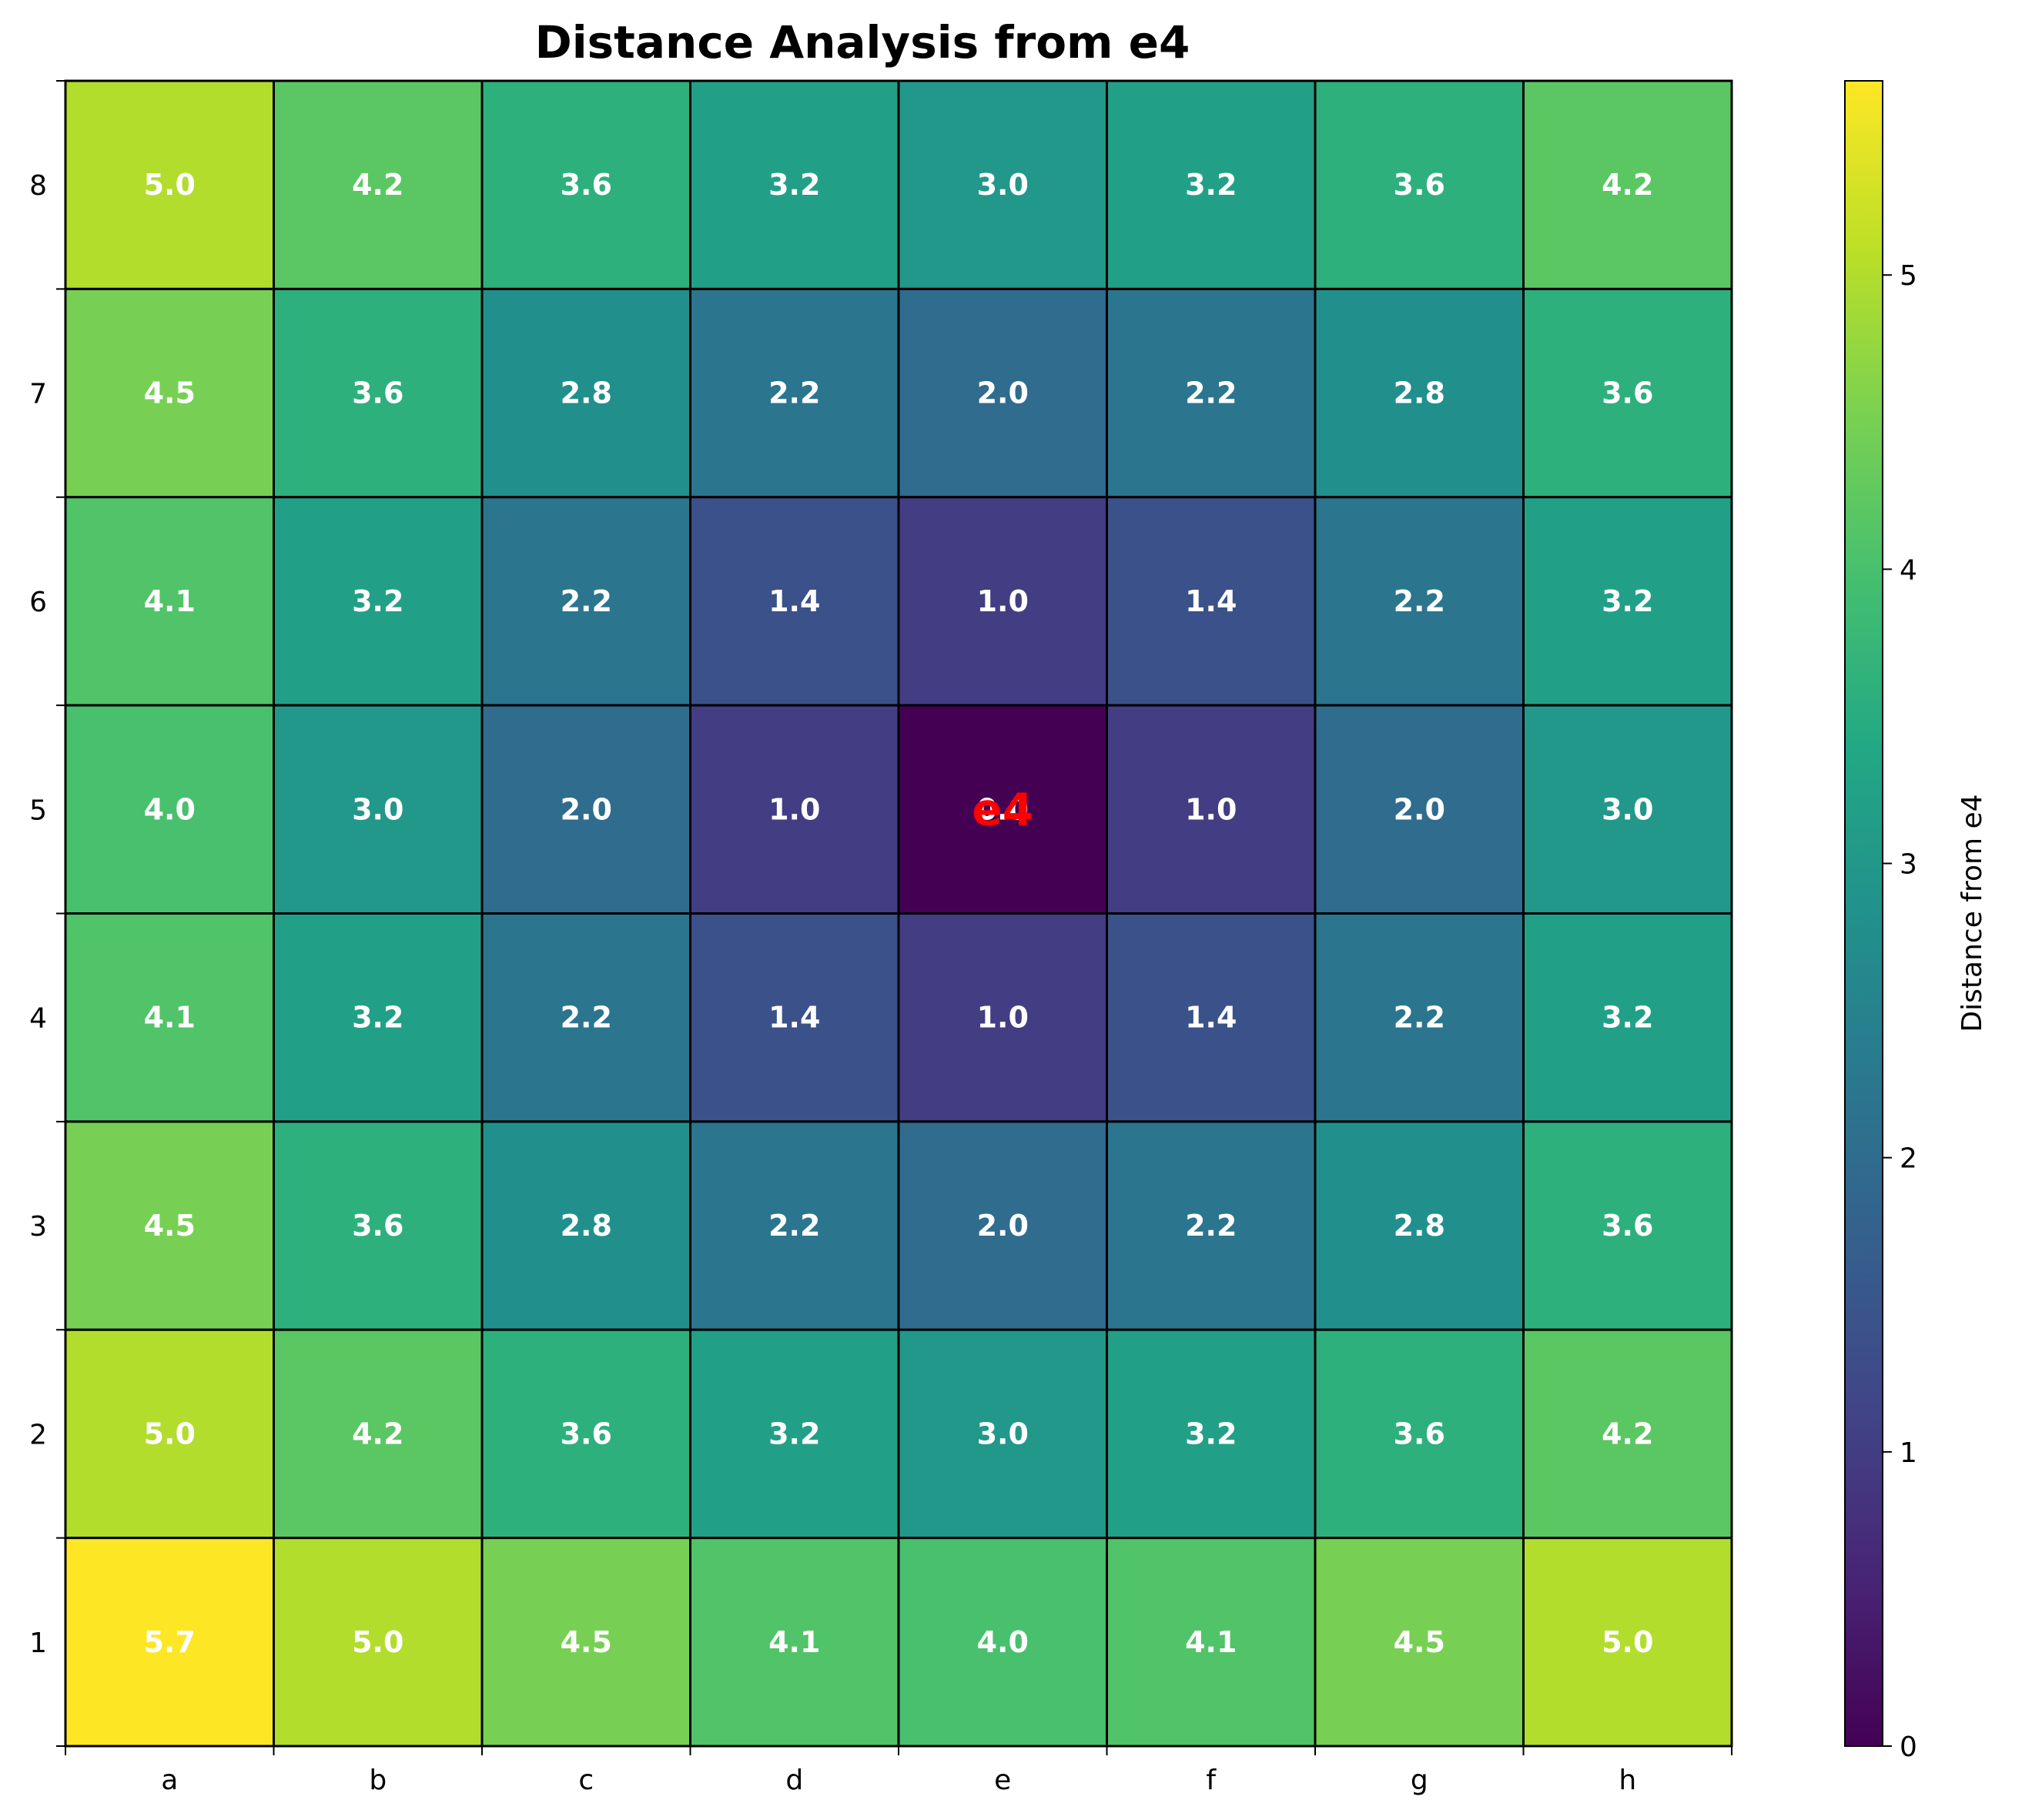  I want to click on colorbar-label: Distance from e4, so click(1973, 913).